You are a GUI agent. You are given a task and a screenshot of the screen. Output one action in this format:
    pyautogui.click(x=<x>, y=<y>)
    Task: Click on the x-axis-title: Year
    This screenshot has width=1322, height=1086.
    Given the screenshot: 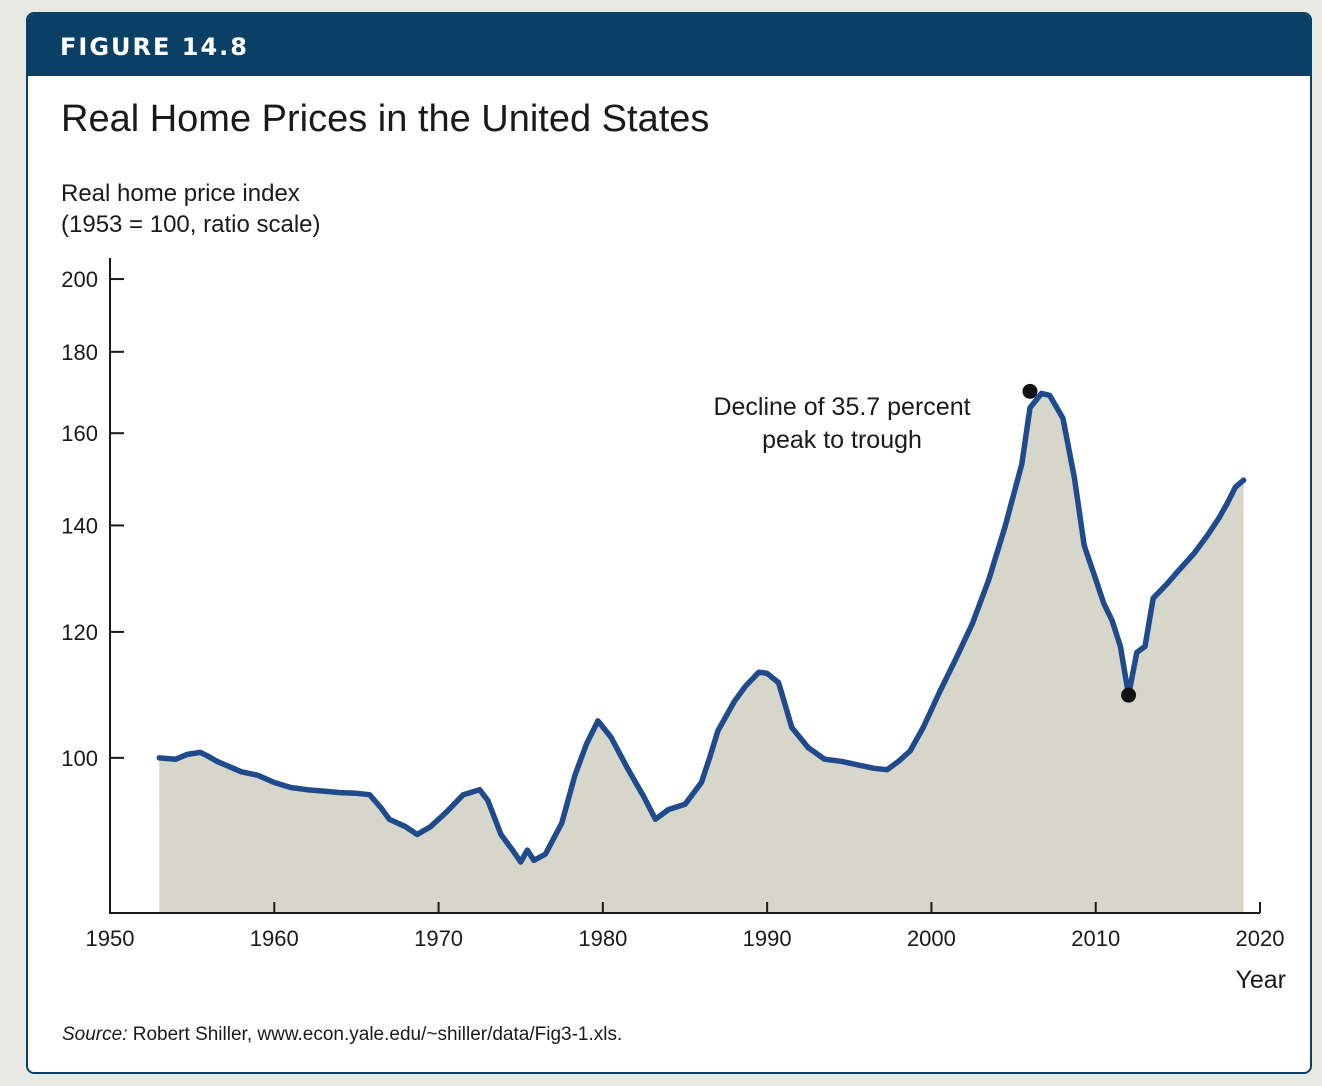 What is the action you would take?
    pyautogui.click(x=1260, y=980)
    